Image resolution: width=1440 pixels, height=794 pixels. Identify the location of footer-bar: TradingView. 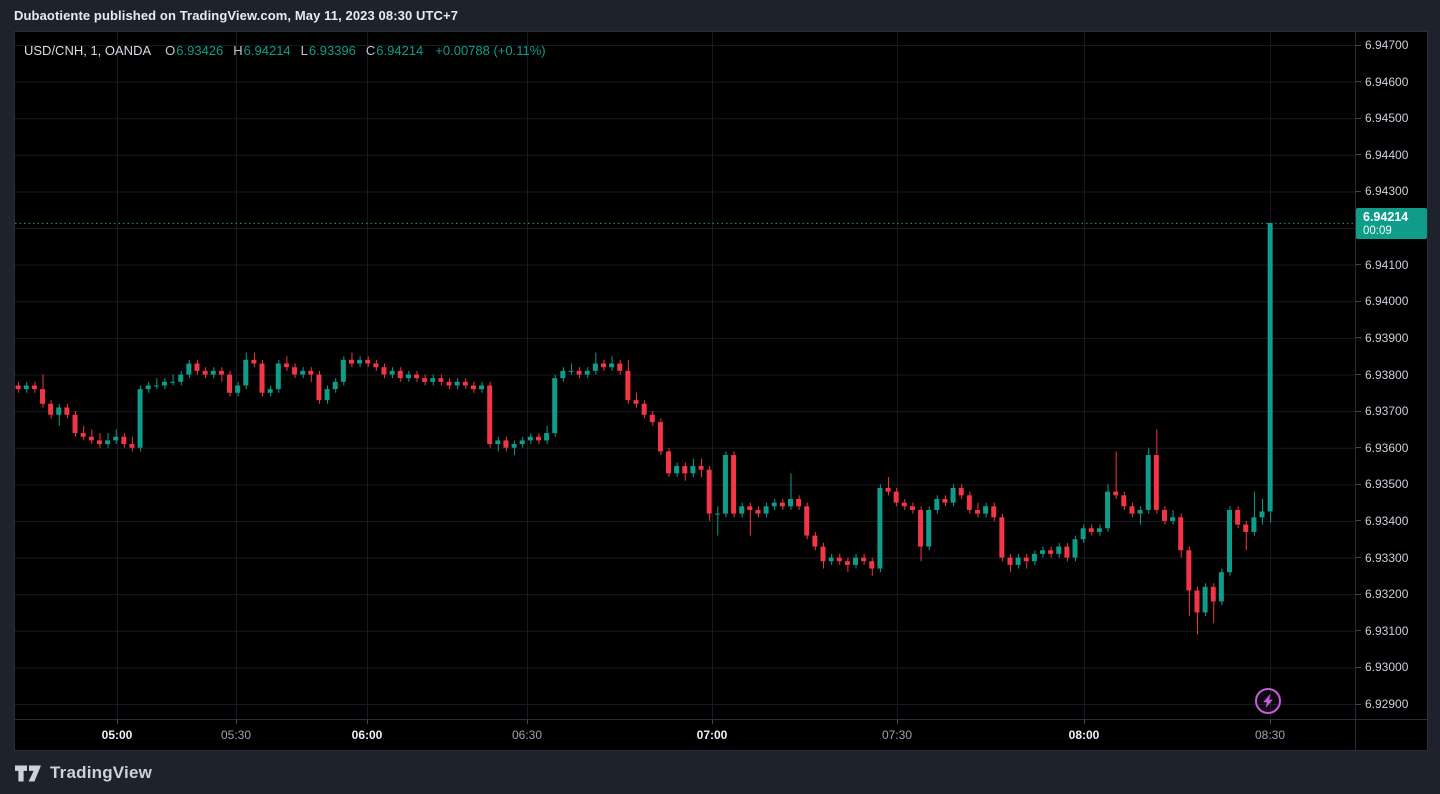
(720, 773).